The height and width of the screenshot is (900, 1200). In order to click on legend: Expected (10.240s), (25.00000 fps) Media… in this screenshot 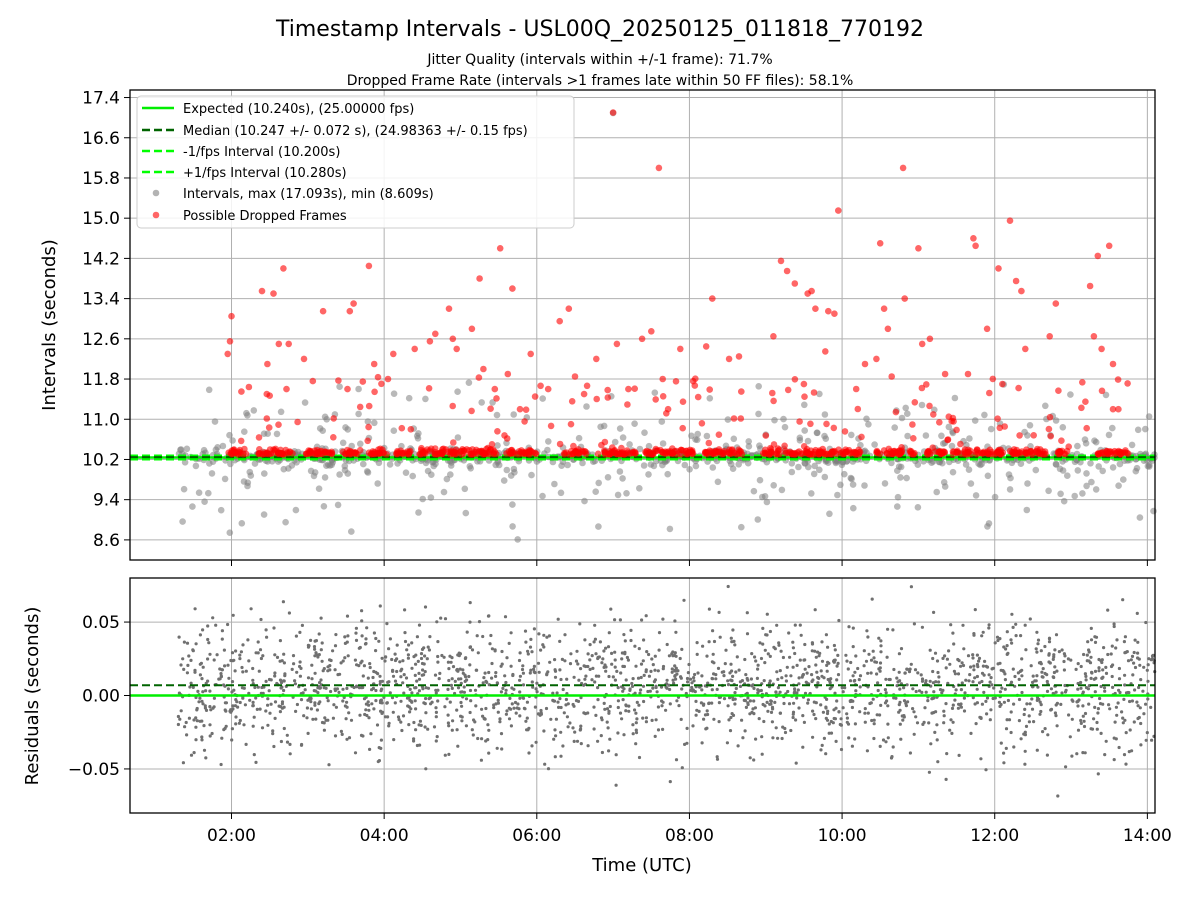, I will do `click(355, 162)`.